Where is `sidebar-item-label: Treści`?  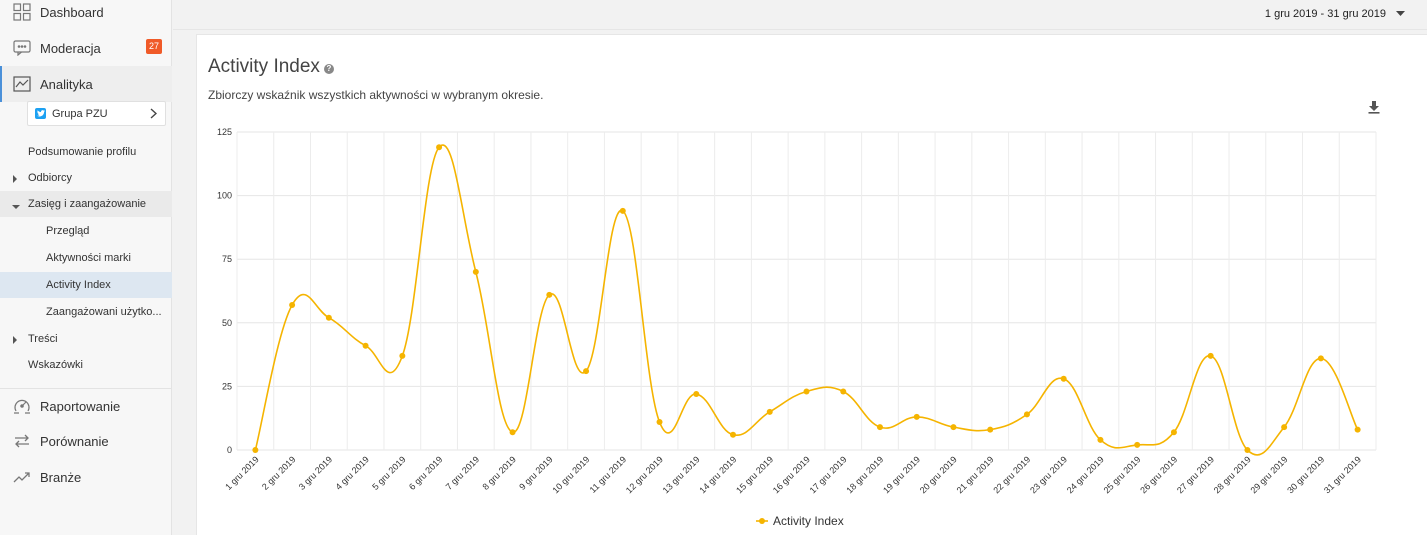
sidebar-item-label: Treści is located at coordinates (43, 339).